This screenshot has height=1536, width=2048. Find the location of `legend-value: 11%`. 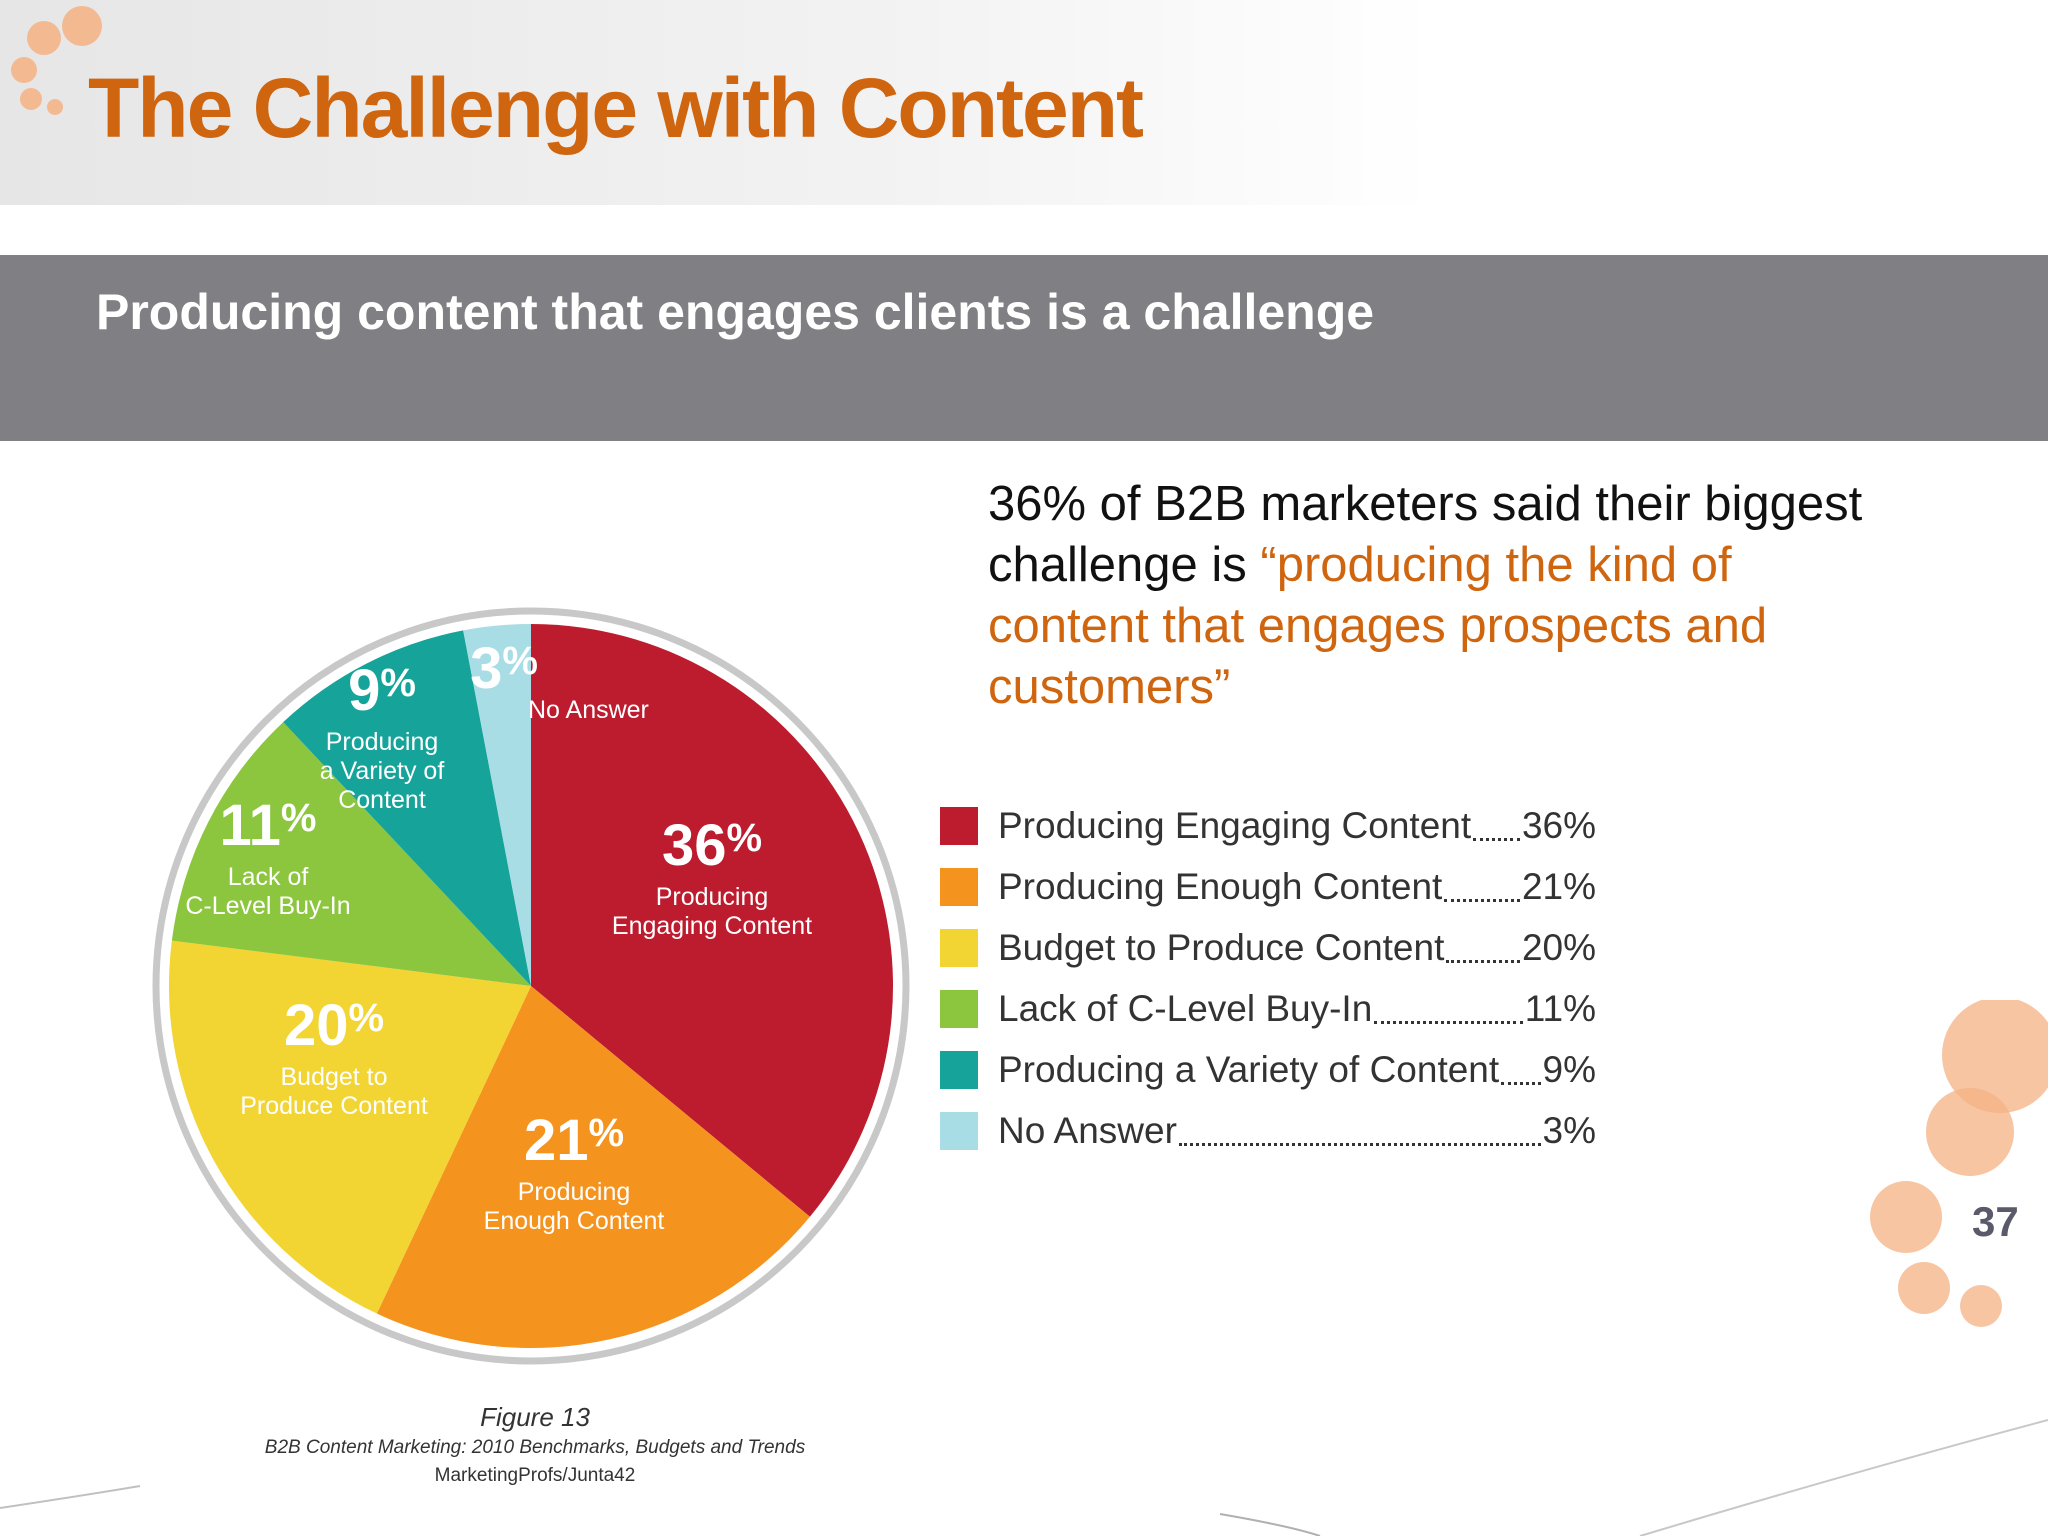

legend-value: 11% is located at coordinates (1560, 1008).